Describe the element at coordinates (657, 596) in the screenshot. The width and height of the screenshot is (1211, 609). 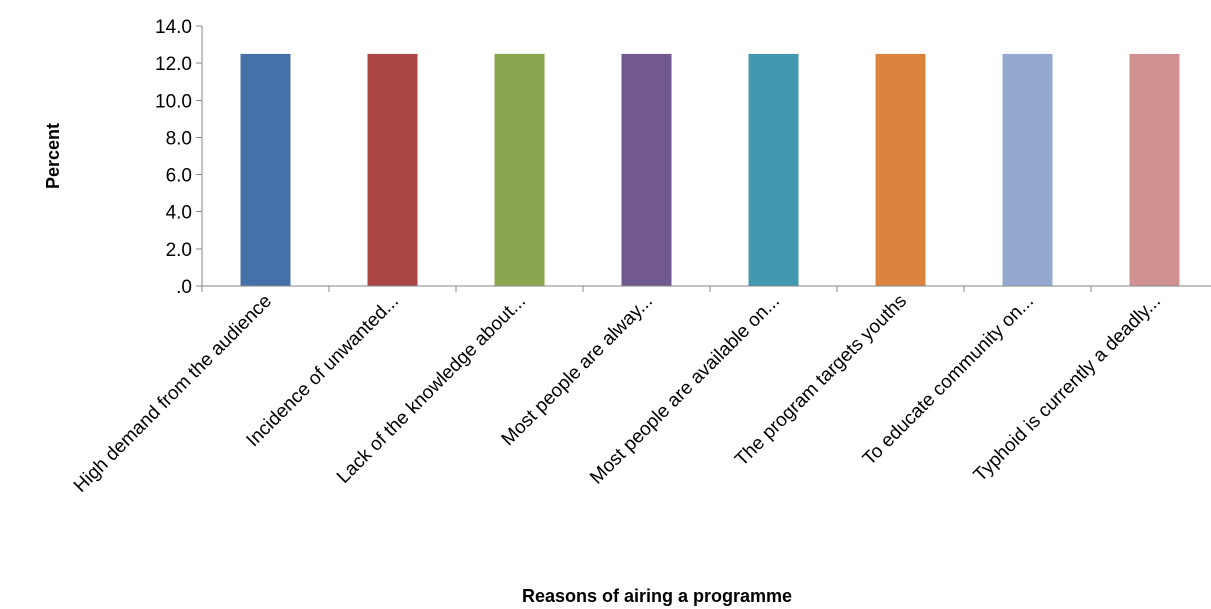
I see `x-axis-title: Reasons of airing a programme` at that location.